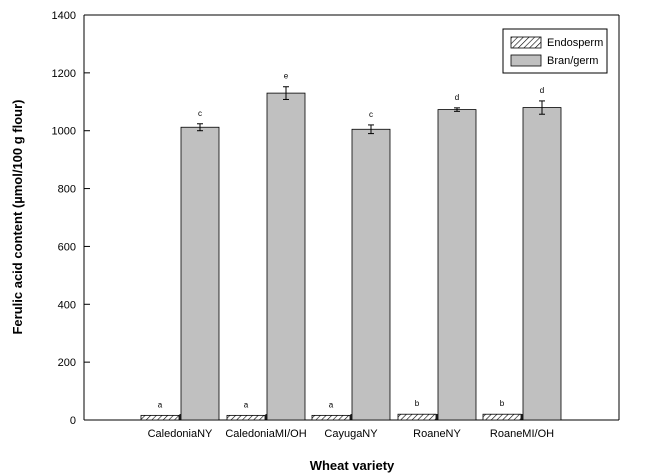 This screenshot has width=648, height=475. What do you see at coordinates (71, 218) in the screenshot?
I see `y-ticks: 0 200 400 600 800 1000 1200 1400` at bounding box center [71, 218].